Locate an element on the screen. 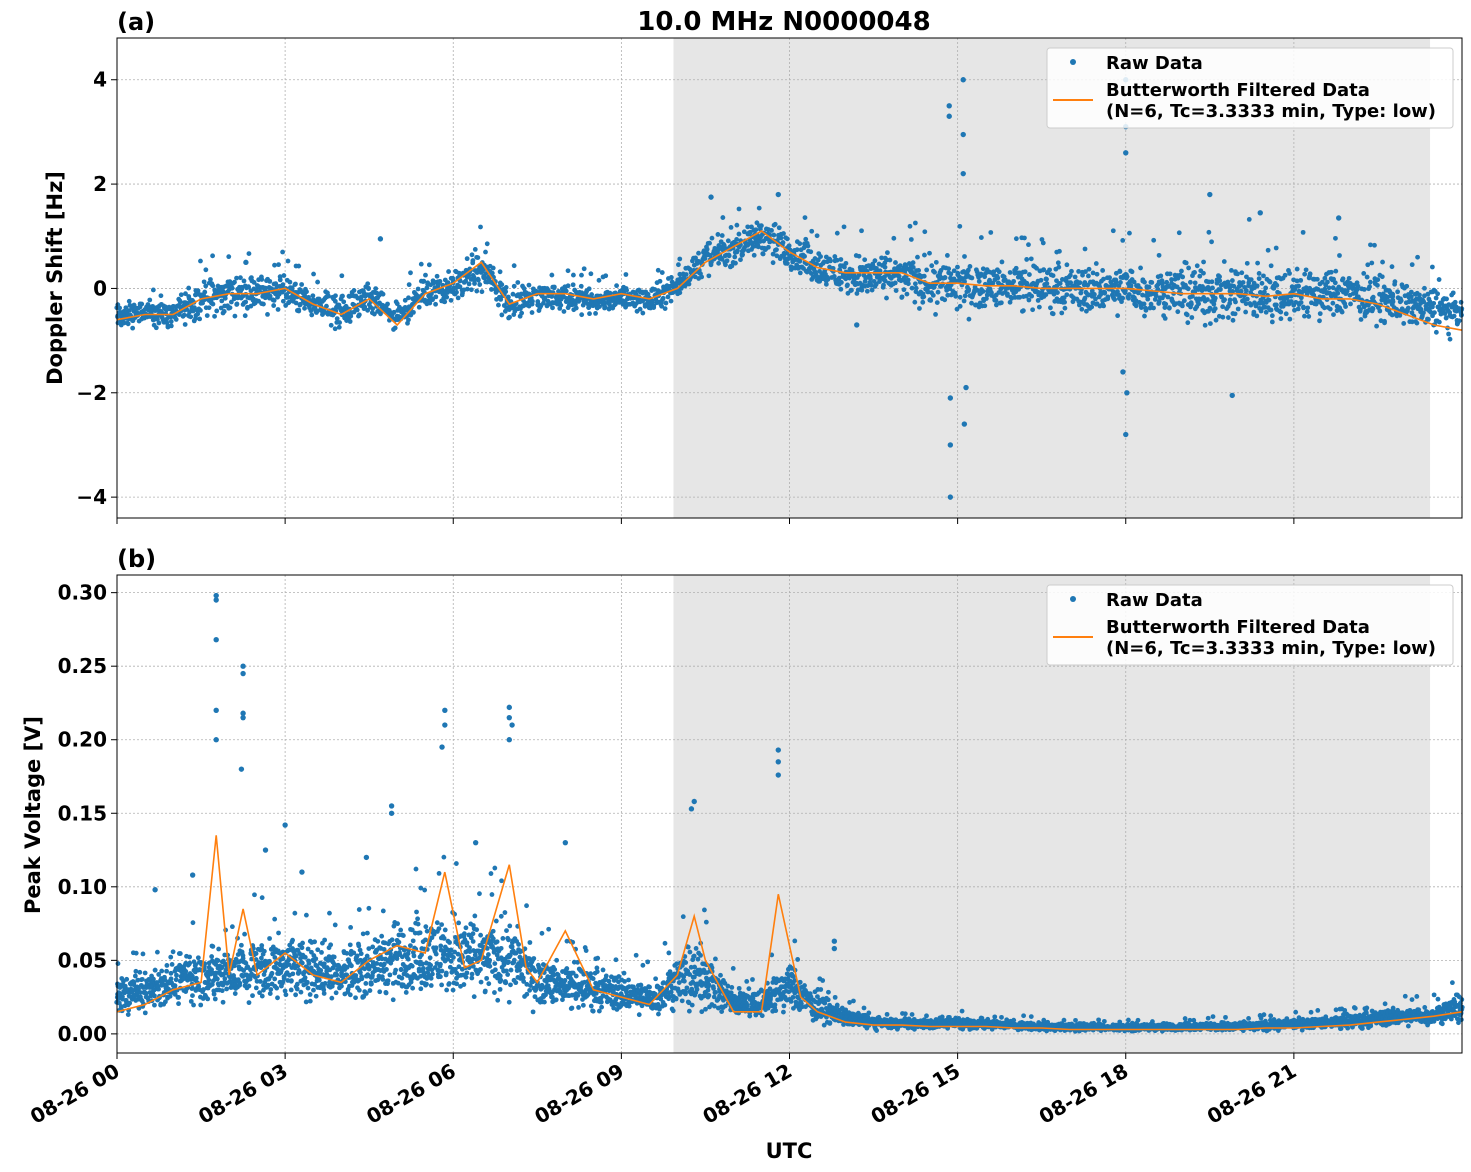  raw-data-outlier is located at coordinates (950, 497).